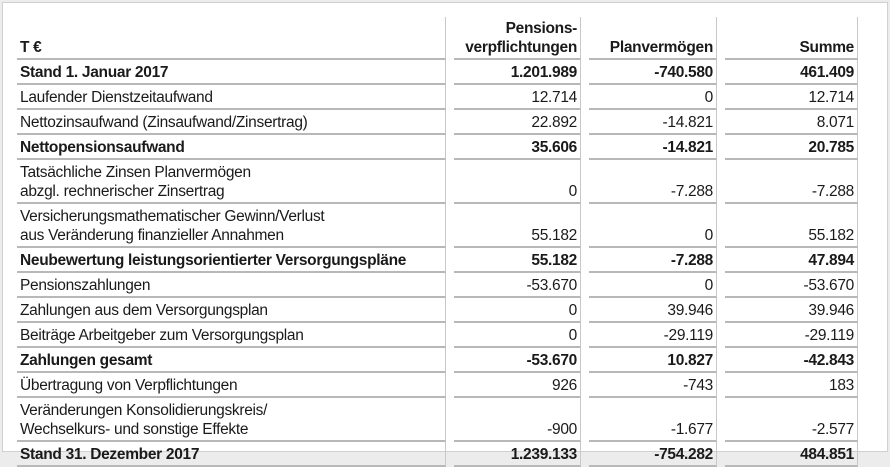 The image size is (890, 467). I want to click on header-pensionsverpflichtungen: Pensions-verpflichtungen, so click(517, 38).